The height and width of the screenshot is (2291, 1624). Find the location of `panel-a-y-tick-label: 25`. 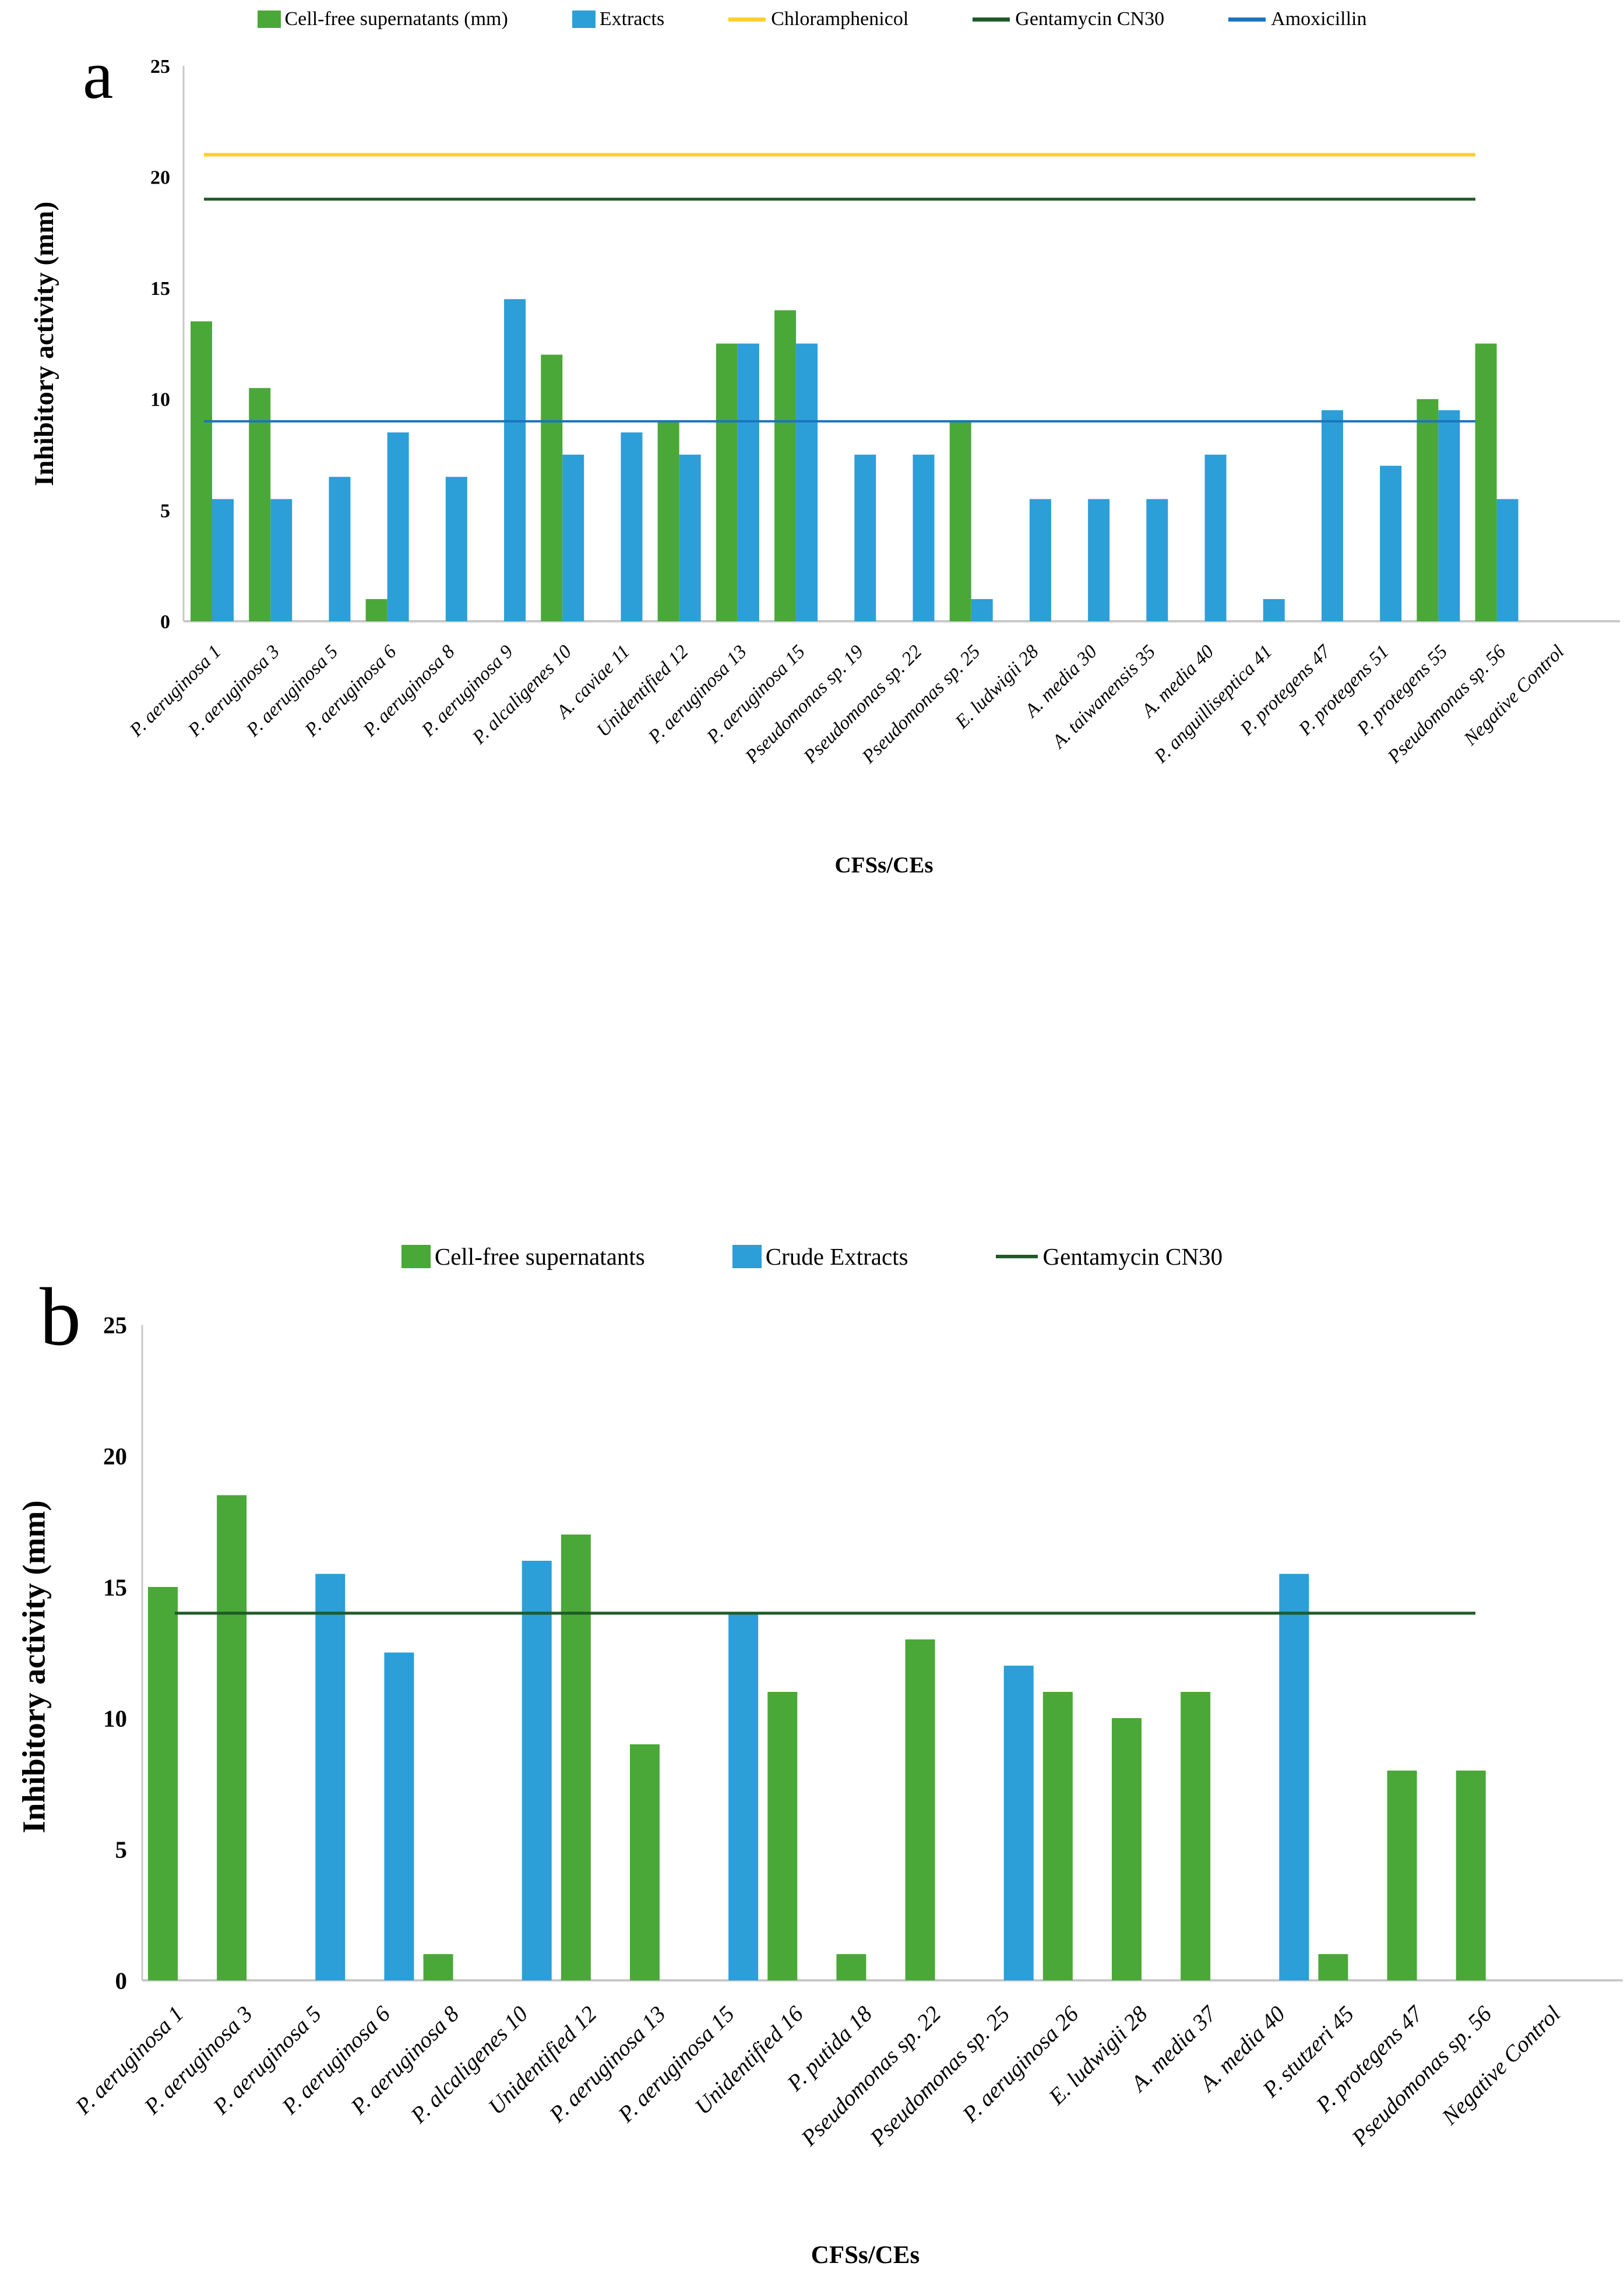

panel-a-y-tick-label: 25 is located at coordinates (160, 67).